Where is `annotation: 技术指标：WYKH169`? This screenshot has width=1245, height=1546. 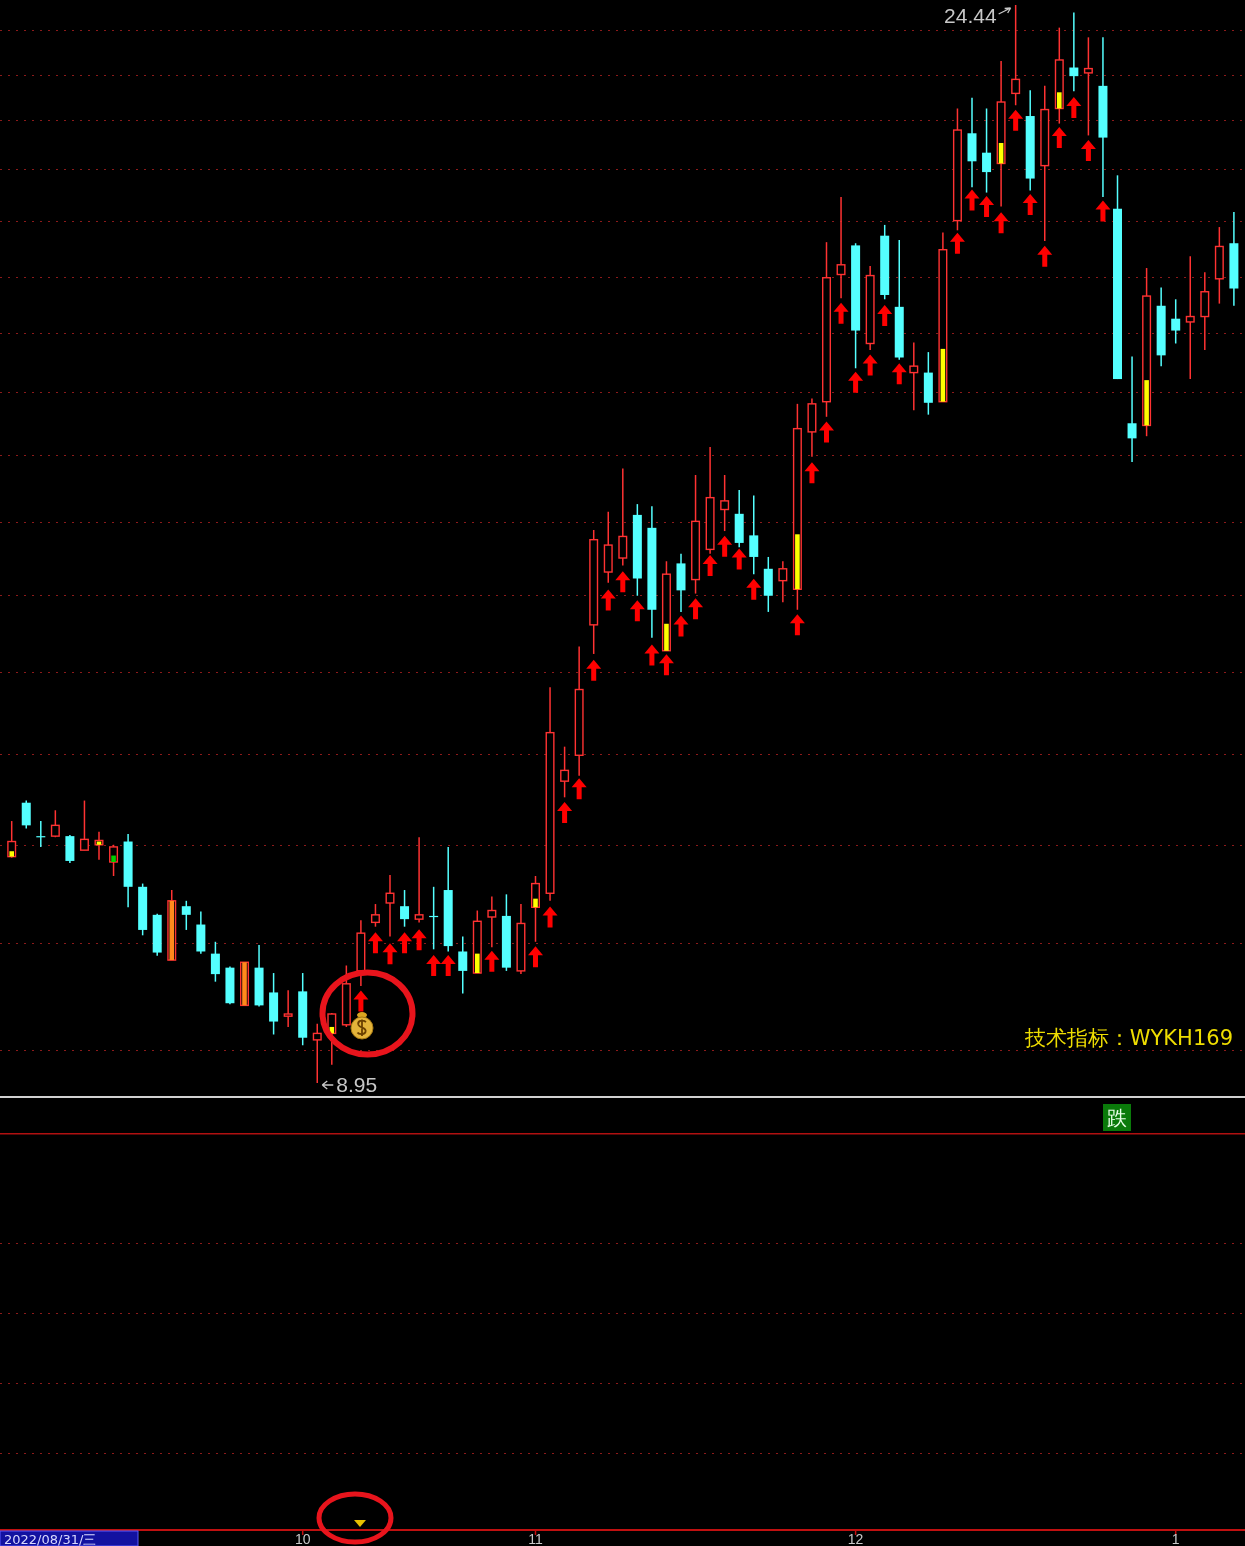 annotation: 技术指标：WYKH169 is located at coordinates (1128, 1038).